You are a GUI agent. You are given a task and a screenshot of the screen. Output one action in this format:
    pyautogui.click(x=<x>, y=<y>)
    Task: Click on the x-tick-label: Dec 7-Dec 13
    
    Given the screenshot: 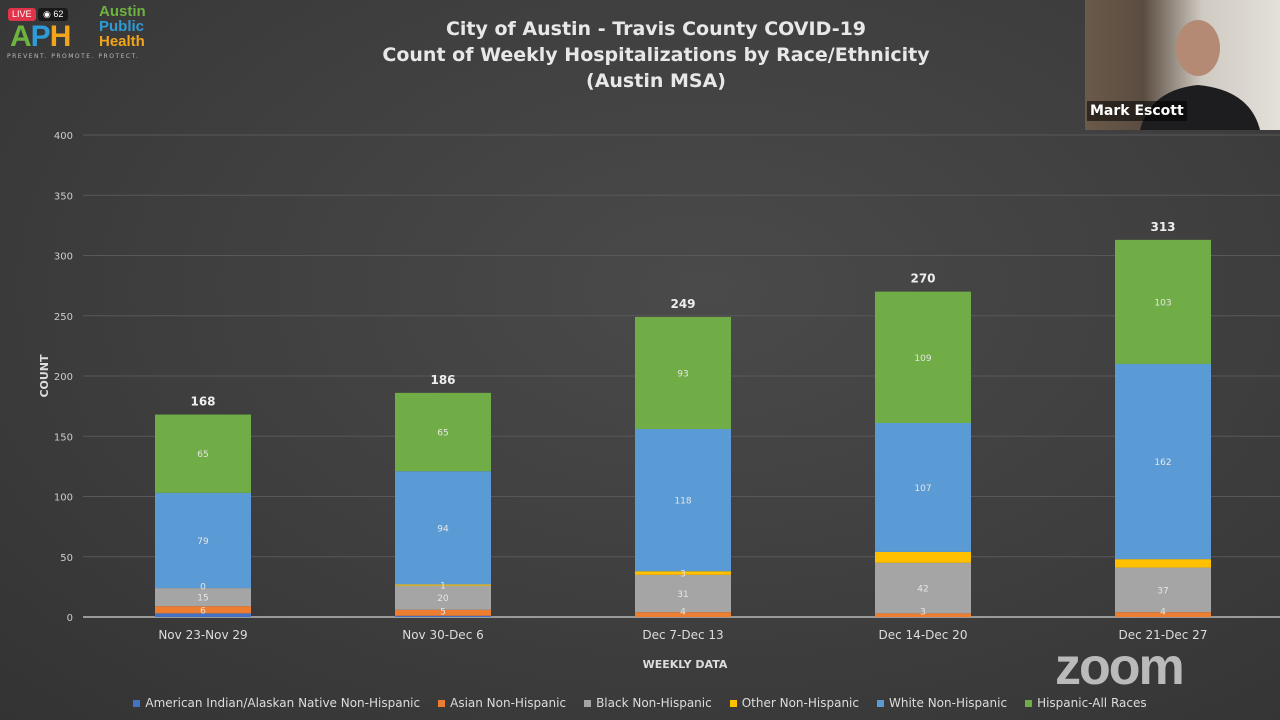 What is the action you would take?
    pyautogui.click(x=682, y=635)
    